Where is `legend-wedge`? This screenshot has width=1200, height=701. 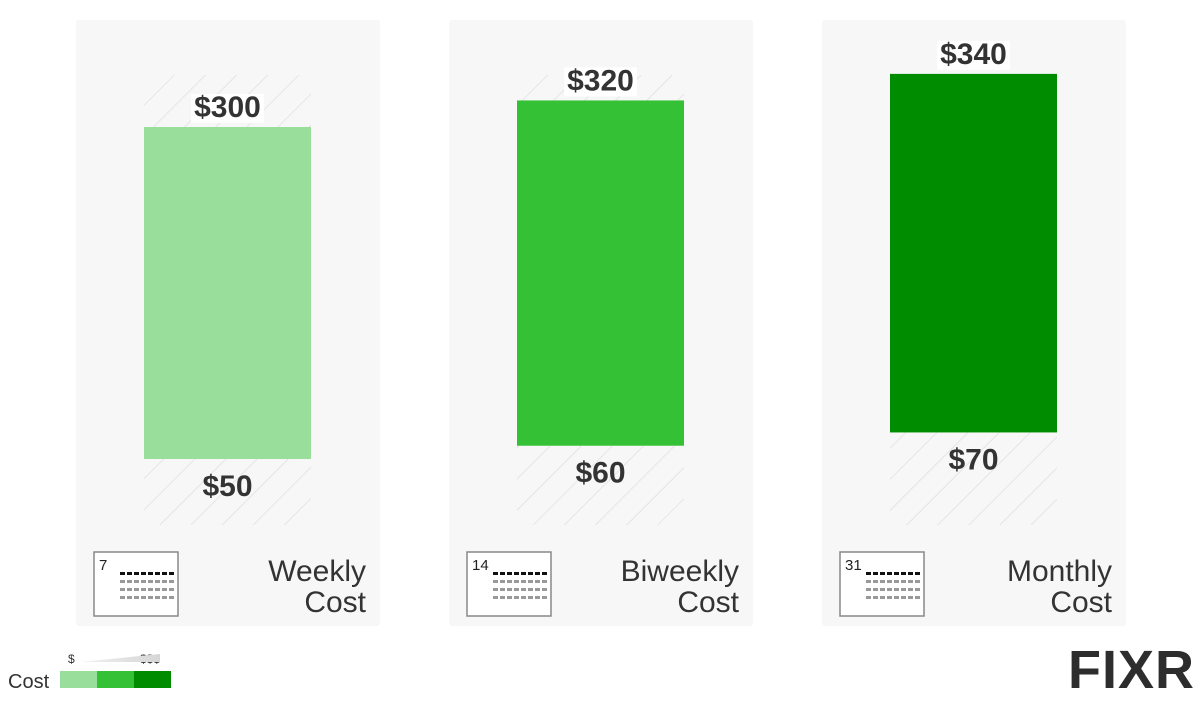 legend-wedge is located at coordinates (120, 658).